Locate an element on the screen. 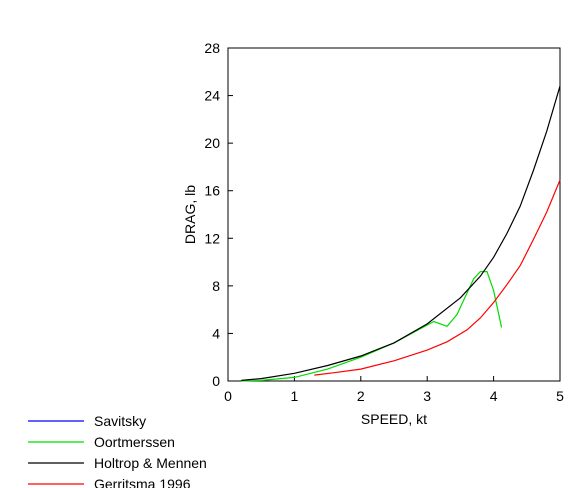 Image resolution: width=588 pixels, height=488 pixels. y-axis: 0 4 8 12 16 20 24 28 is located at coordinates (218, 214).